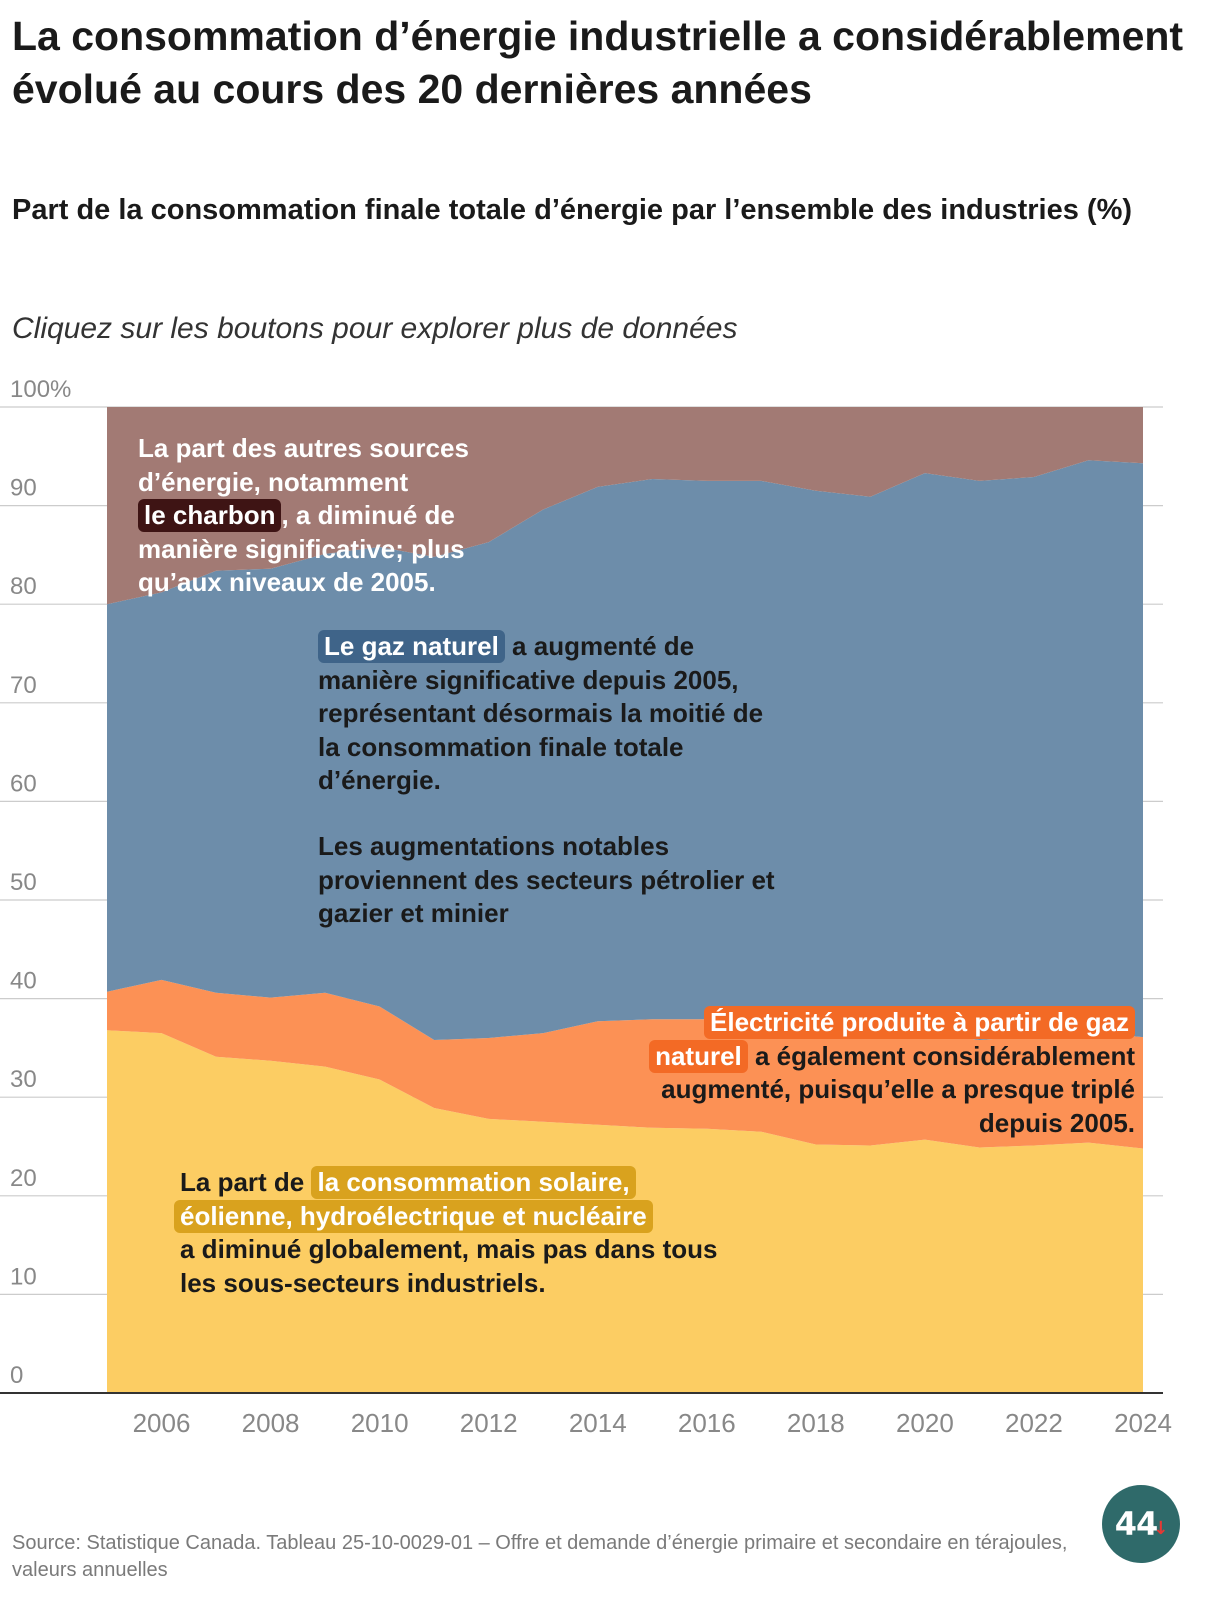 Image resolution: width=1220 pixels, height=1610 pixels. Describe the element at coordinates (698, 1056) in the screenshot. I see `gas-electricity-button-line2: naturel` at that location.